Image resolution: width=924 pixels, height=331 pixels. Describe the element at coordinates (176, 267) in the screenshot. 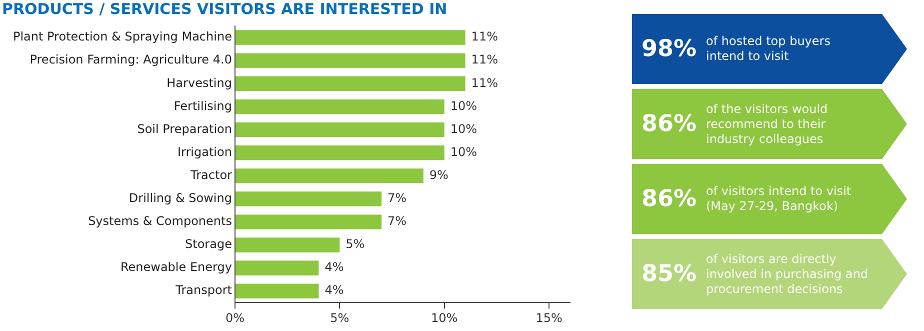

I see `y-tick-label: Renewable Energy` at that location.